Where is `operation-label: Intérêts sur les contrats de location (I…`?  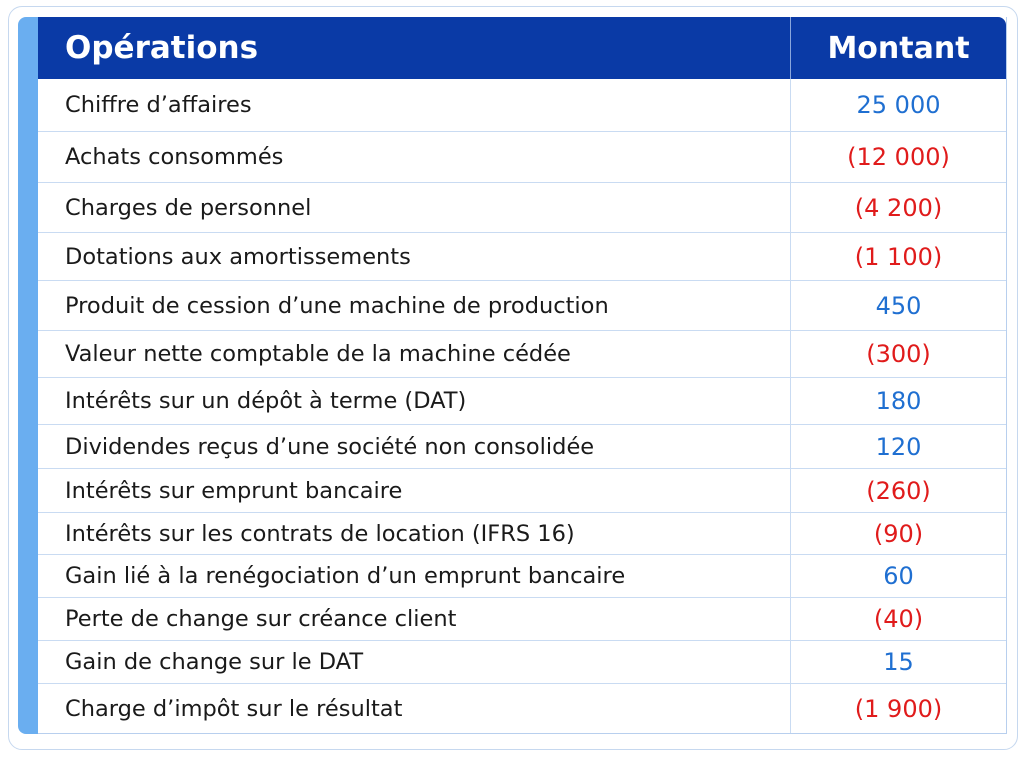 operation-label: Intérêts sur les contrats de location (I… is located at coordinates (414, 533).